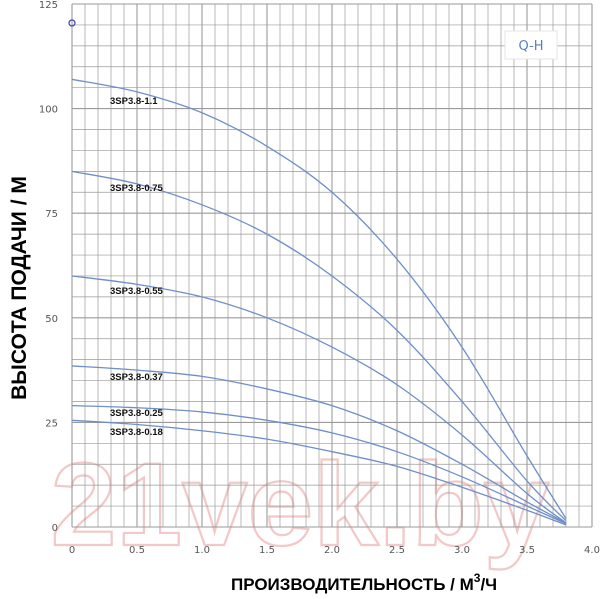  What do you see at coordinates (136, 432) in the screenshot?
I see `series-label: 3SP3.8-0.18` at bounding box center [136, 432].